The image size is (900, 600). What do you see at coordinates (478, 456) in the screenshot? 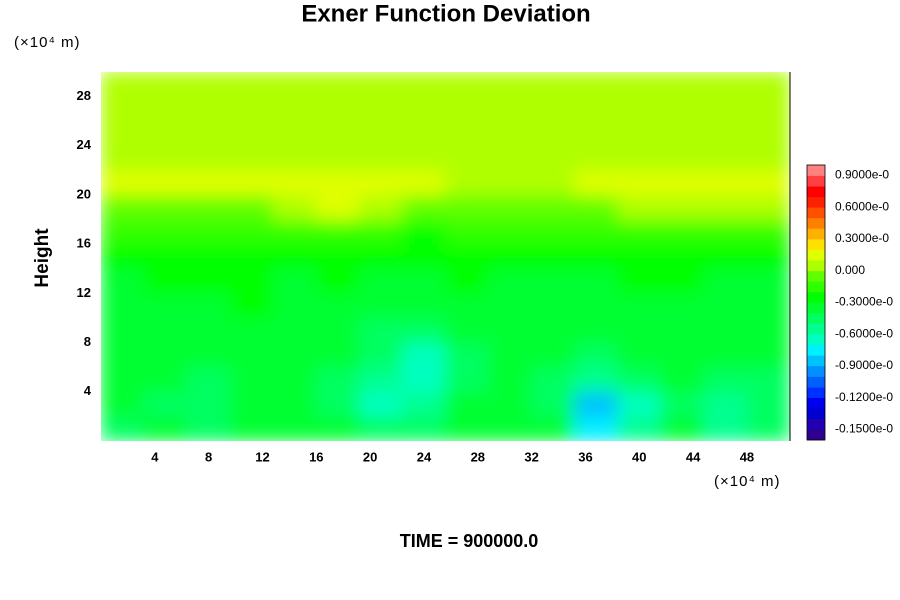
I see `x-tick-label: 28` at bounding box center [478, 456].